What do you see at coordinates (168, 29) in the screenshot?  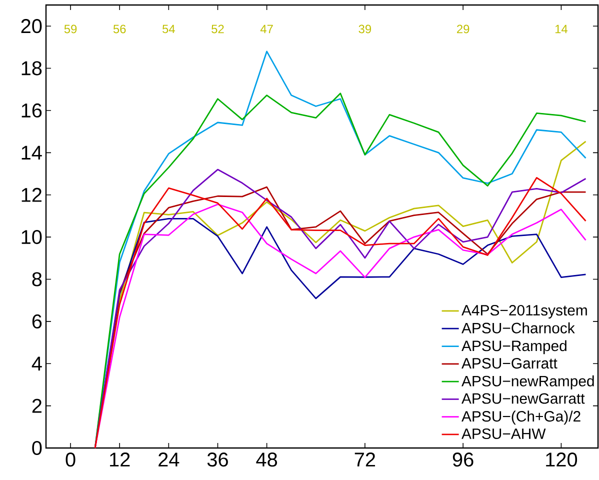 I see `annotation: 54` at bounding box center [168, 29].